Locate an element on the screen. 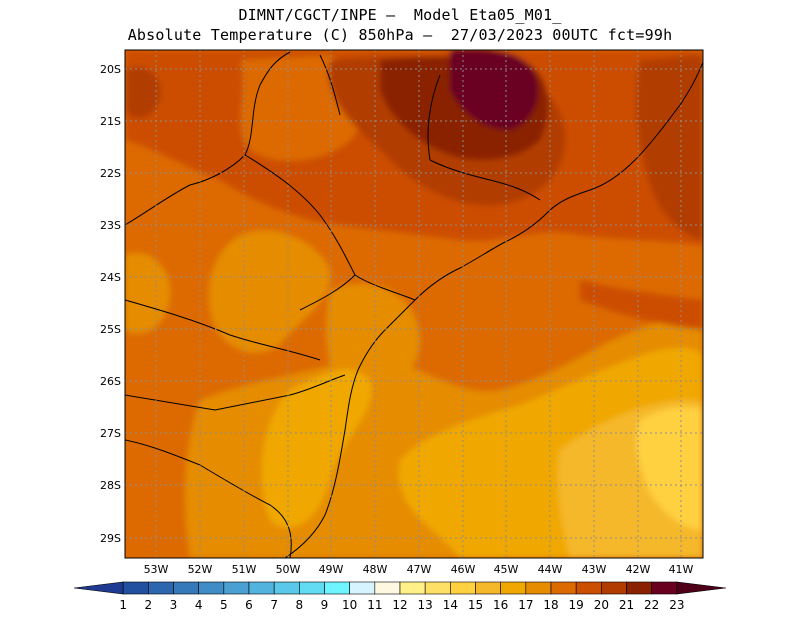  colorbar-label: 7 is located at coordinates (274, 605).